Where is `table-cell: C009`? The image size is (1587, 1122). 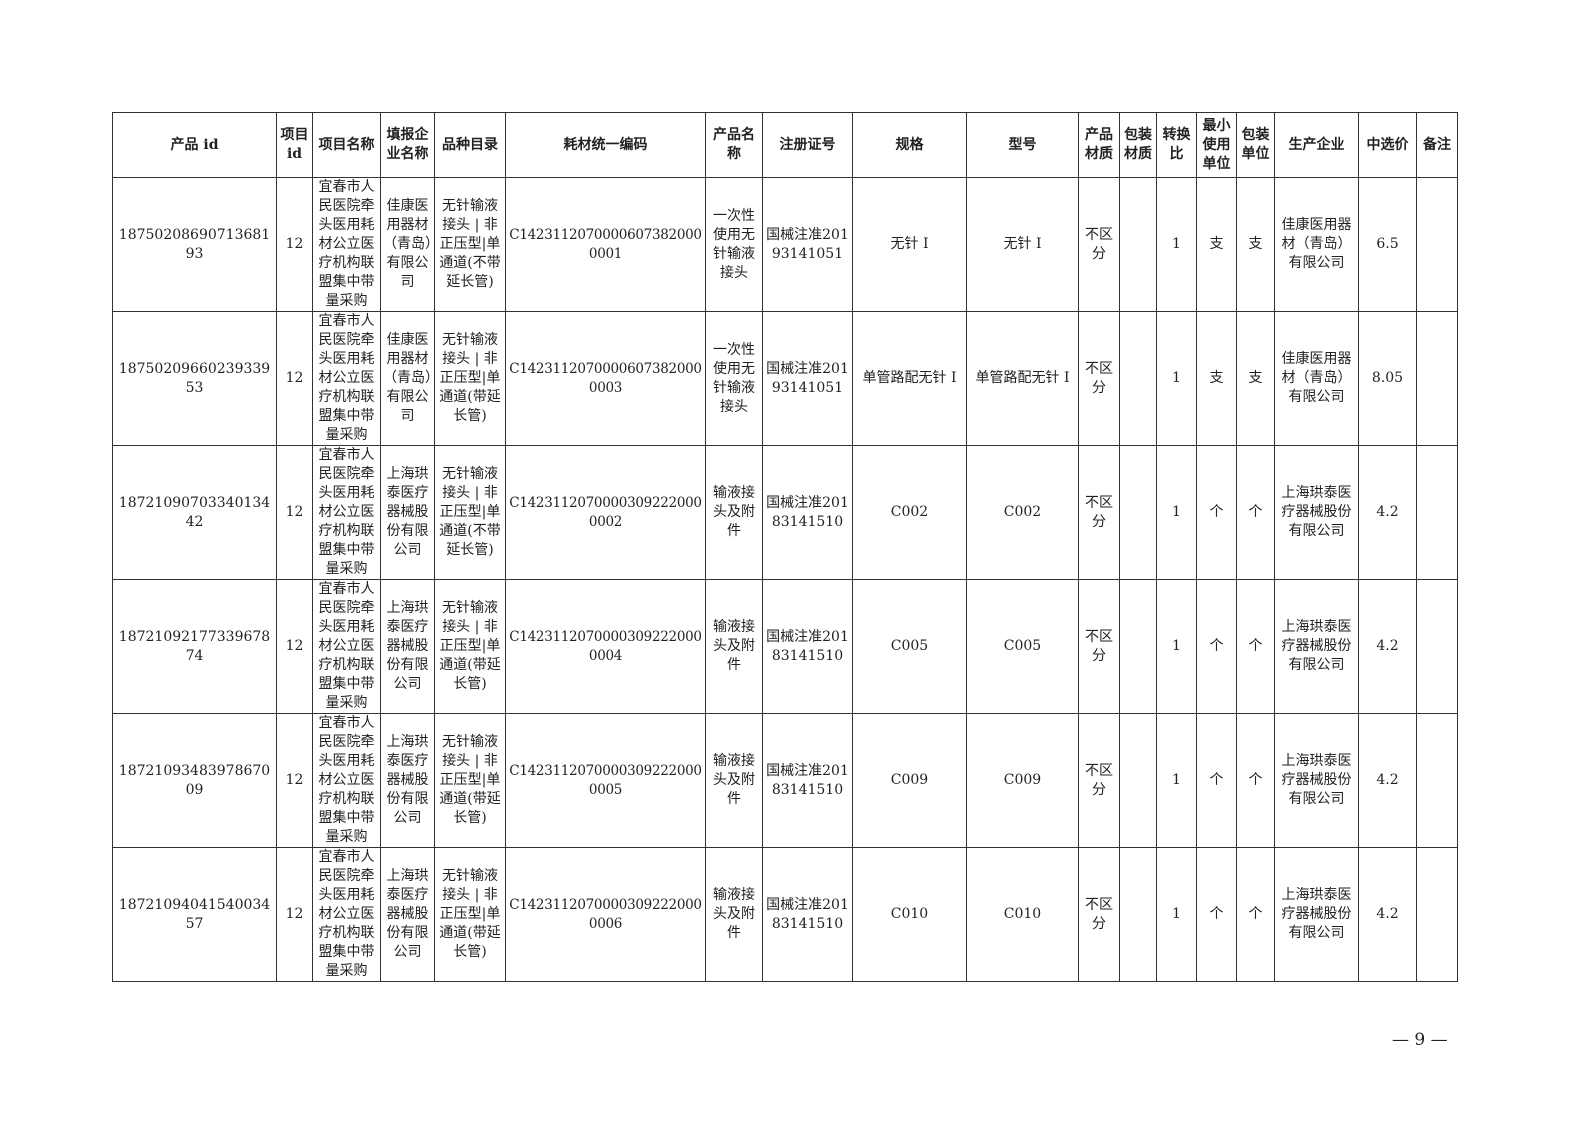
table-cell: C009 is located at coordinates (1022, 780).